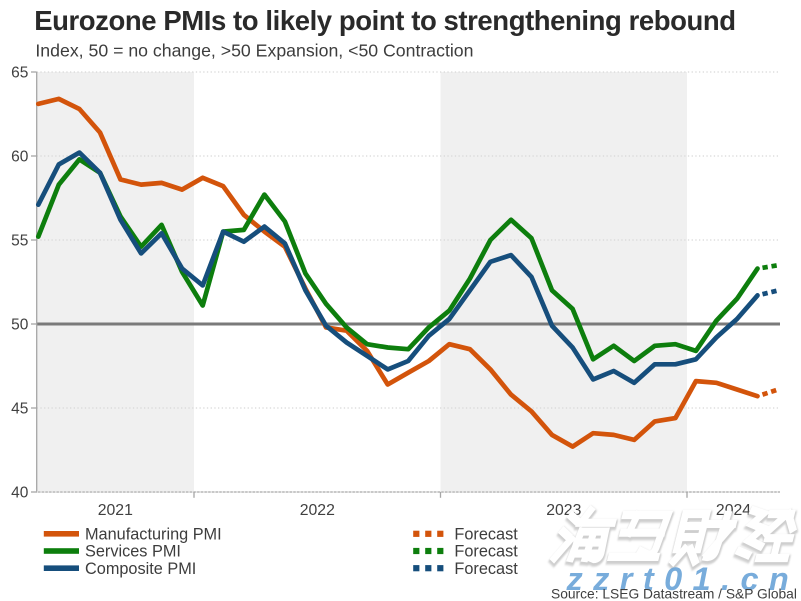 The image size is (801, 601). Describe the element at coordinates (19, 408) in the screenshot. I see `svg-text: 45` at that location.